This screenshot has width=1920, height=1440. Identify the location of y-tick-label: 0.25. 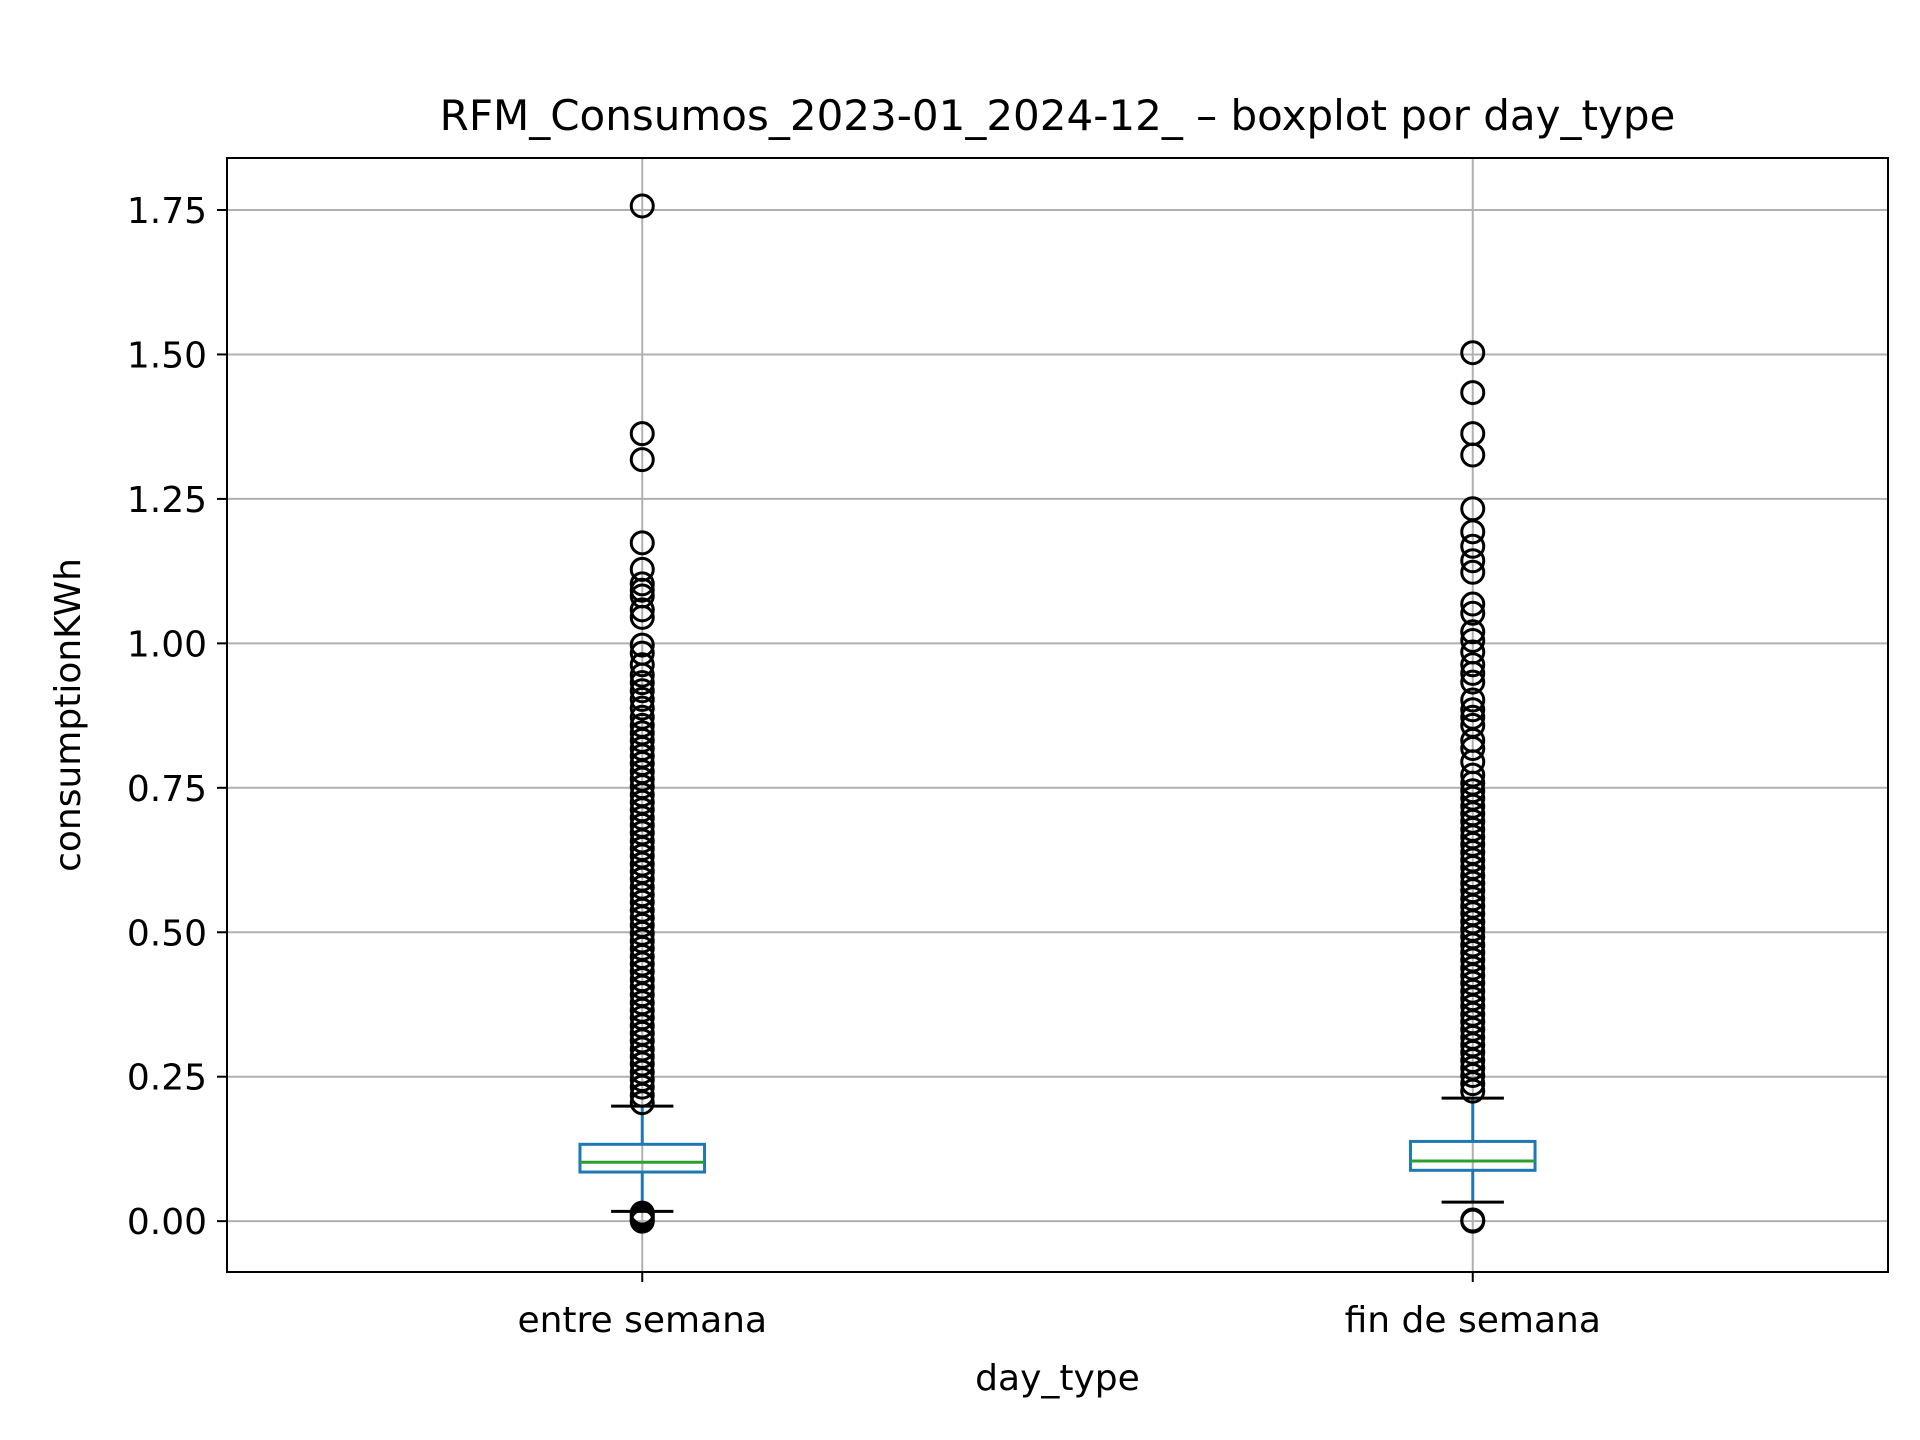
(167, 1078).